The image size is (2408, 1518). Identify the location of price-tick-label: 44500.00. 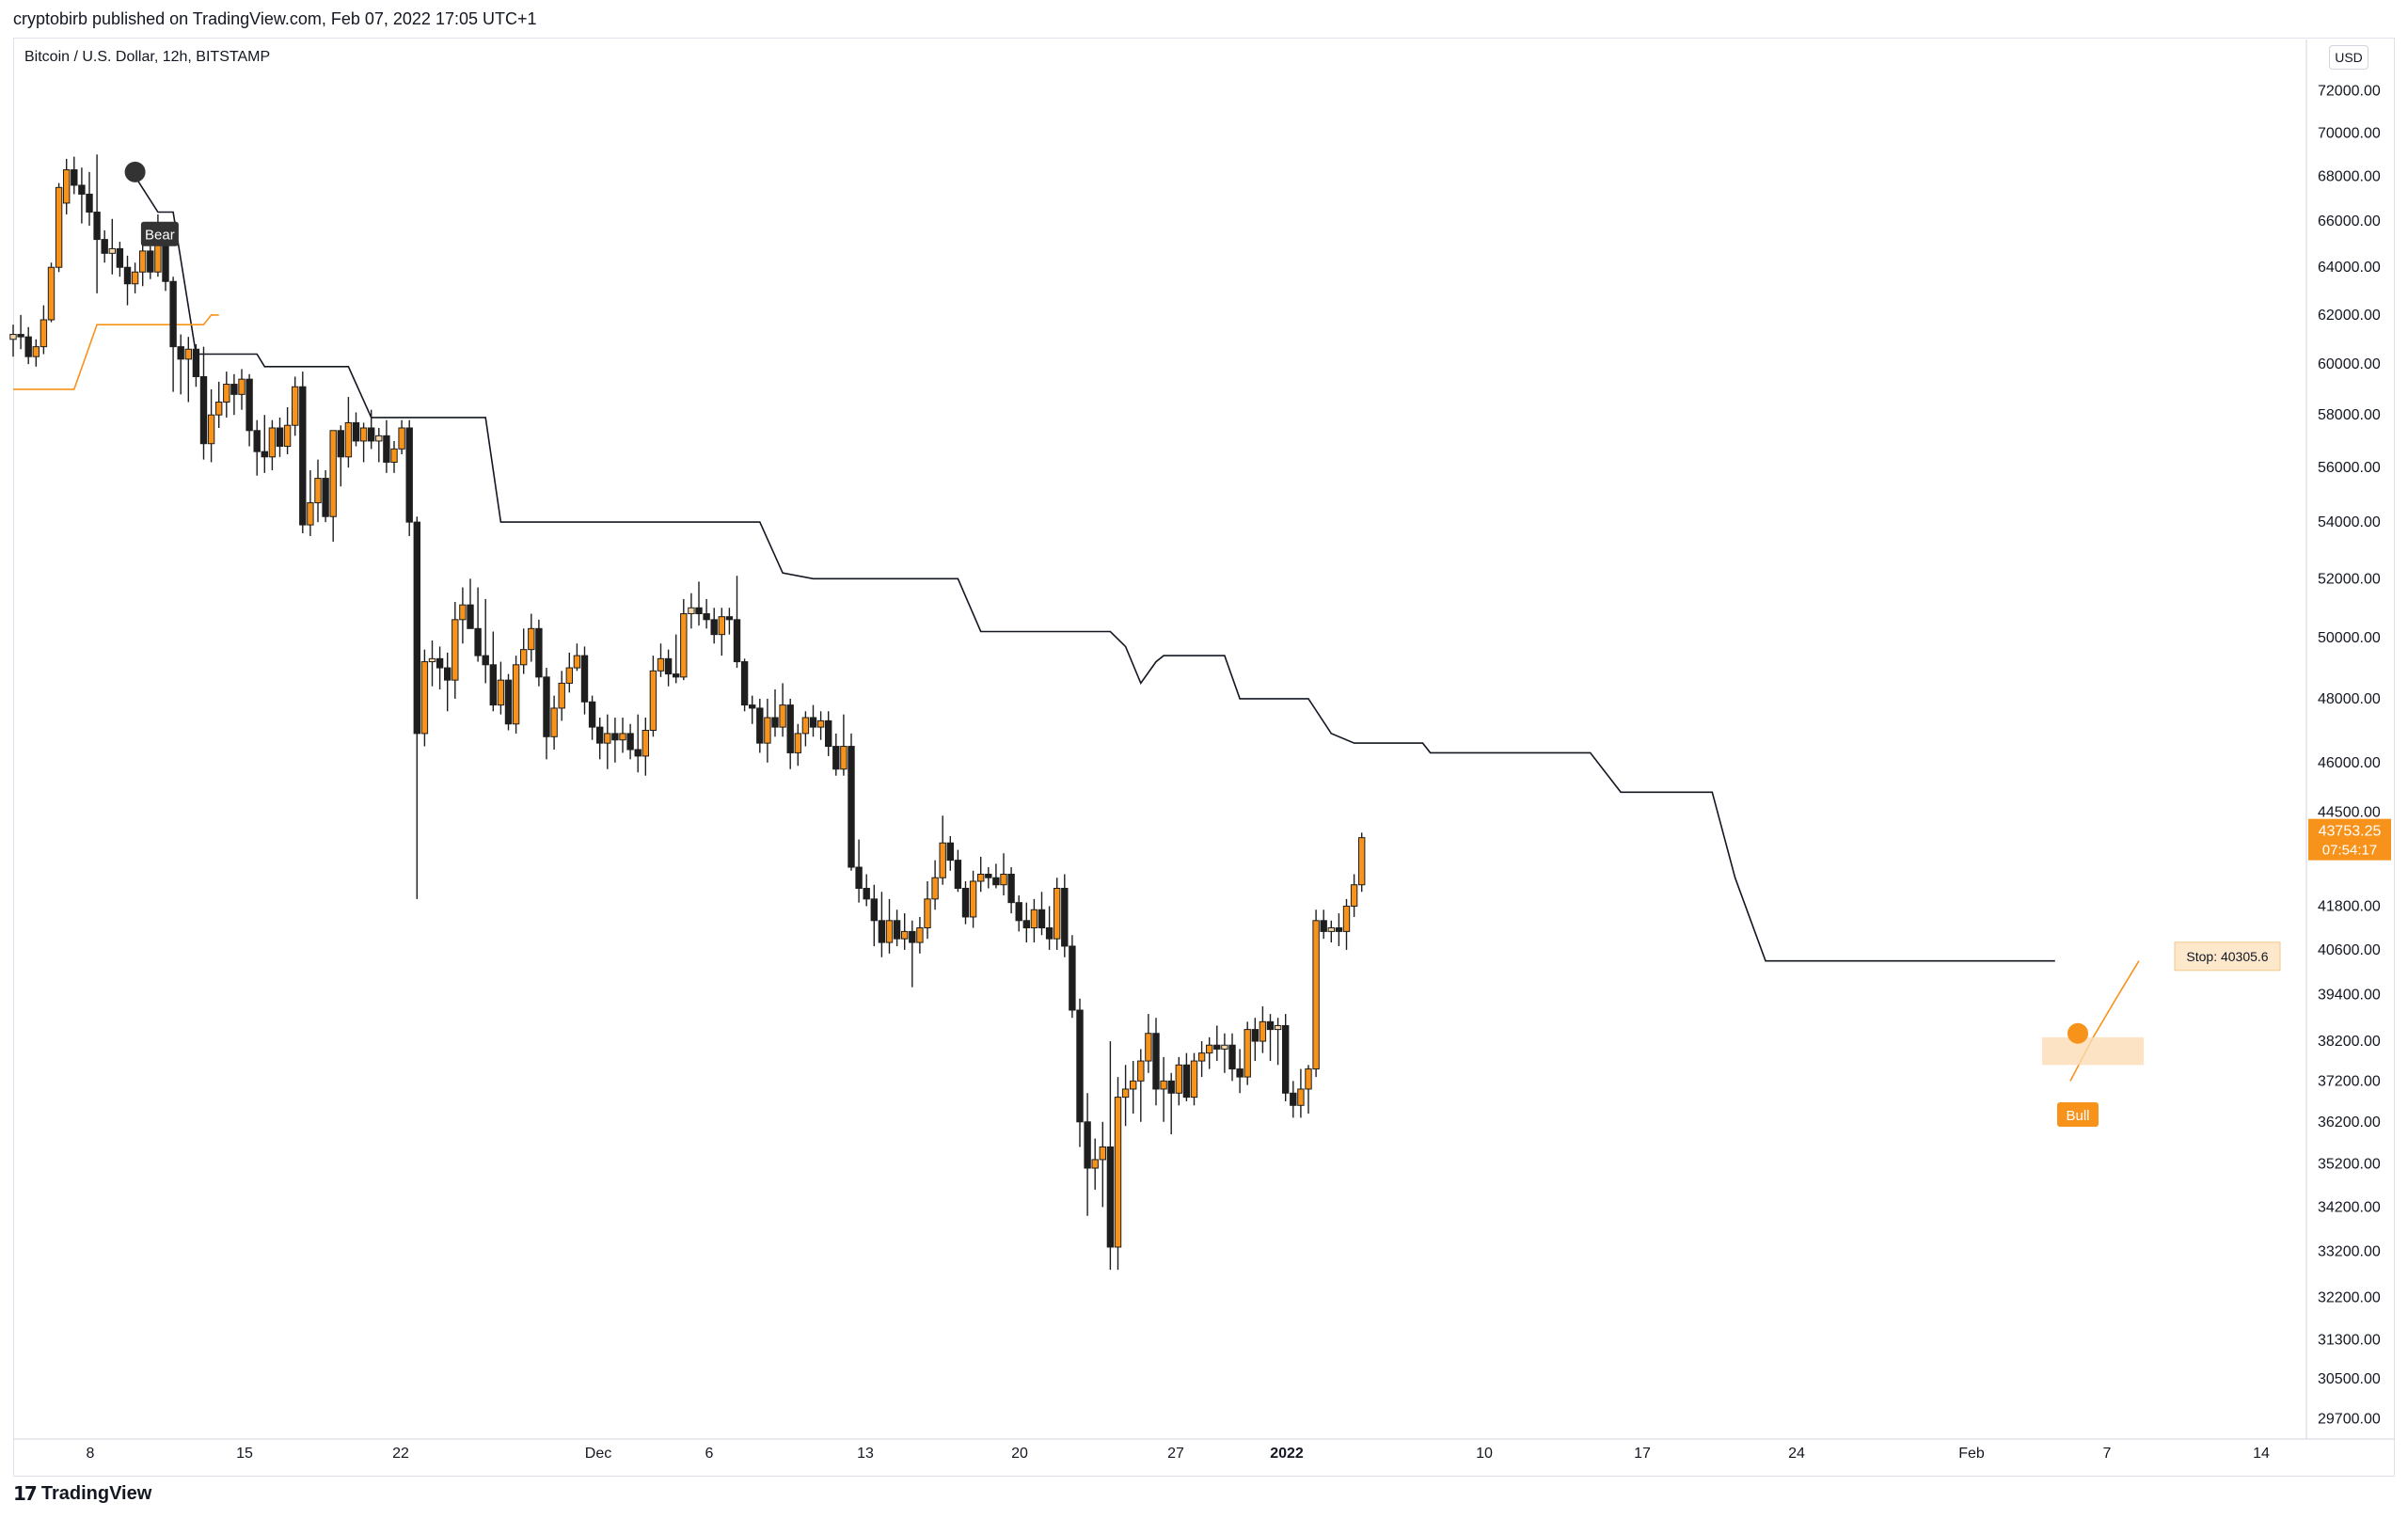
(2349, 813).